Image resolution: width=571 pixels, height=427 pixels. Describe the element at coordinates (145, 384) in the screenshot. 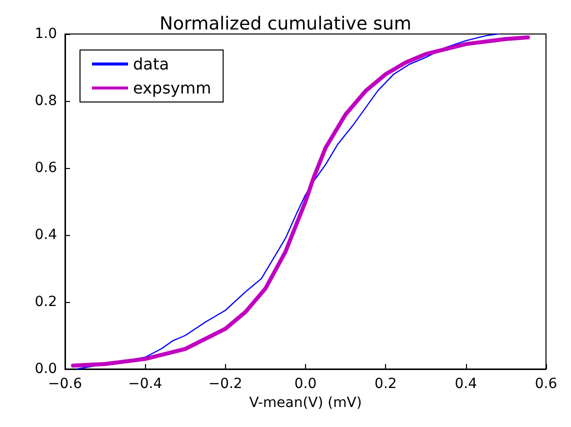

I see `x-tick-label: −0.4` at that location.